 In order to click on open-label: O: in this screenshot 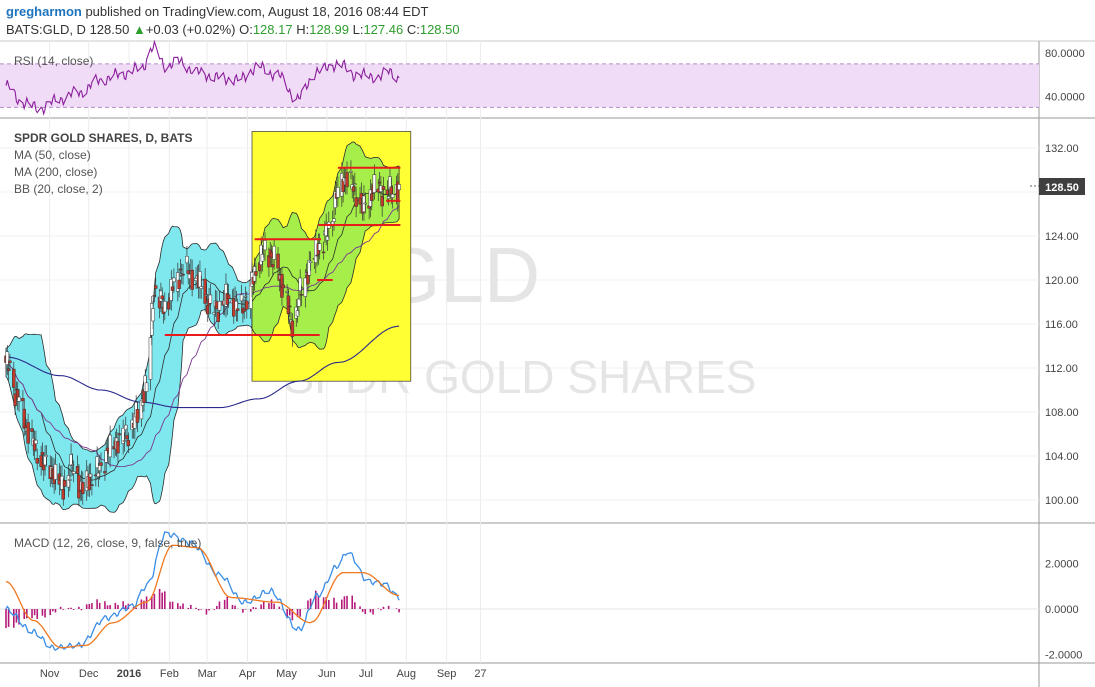, I will do `click(246, 29)`.